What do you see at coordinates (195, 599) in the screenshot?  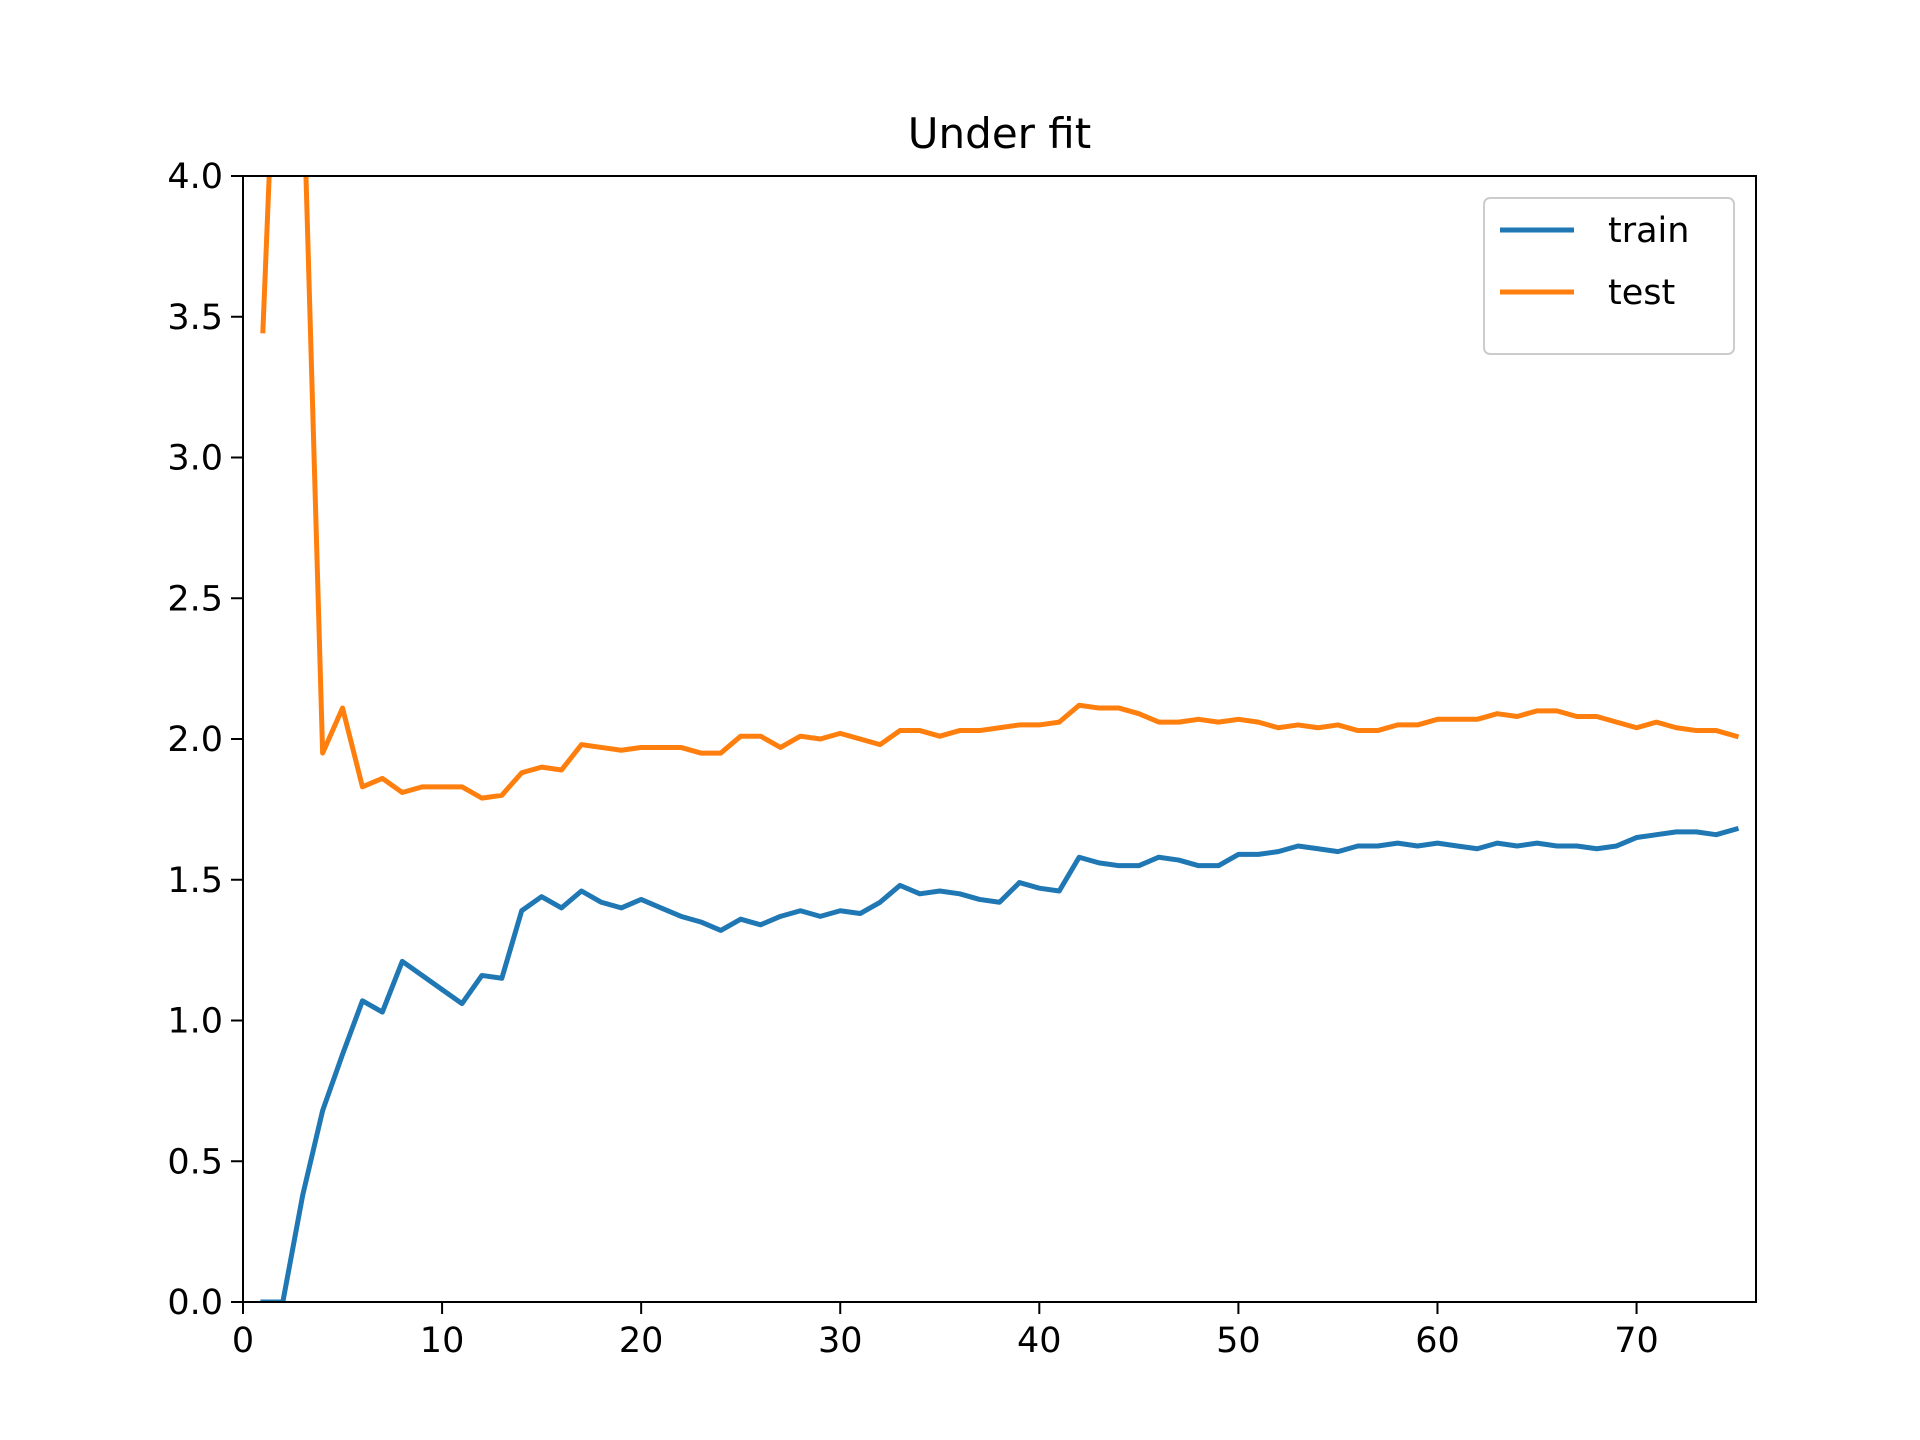 I see `y-tick-label: 2.5` at bounding box center [195, 599].